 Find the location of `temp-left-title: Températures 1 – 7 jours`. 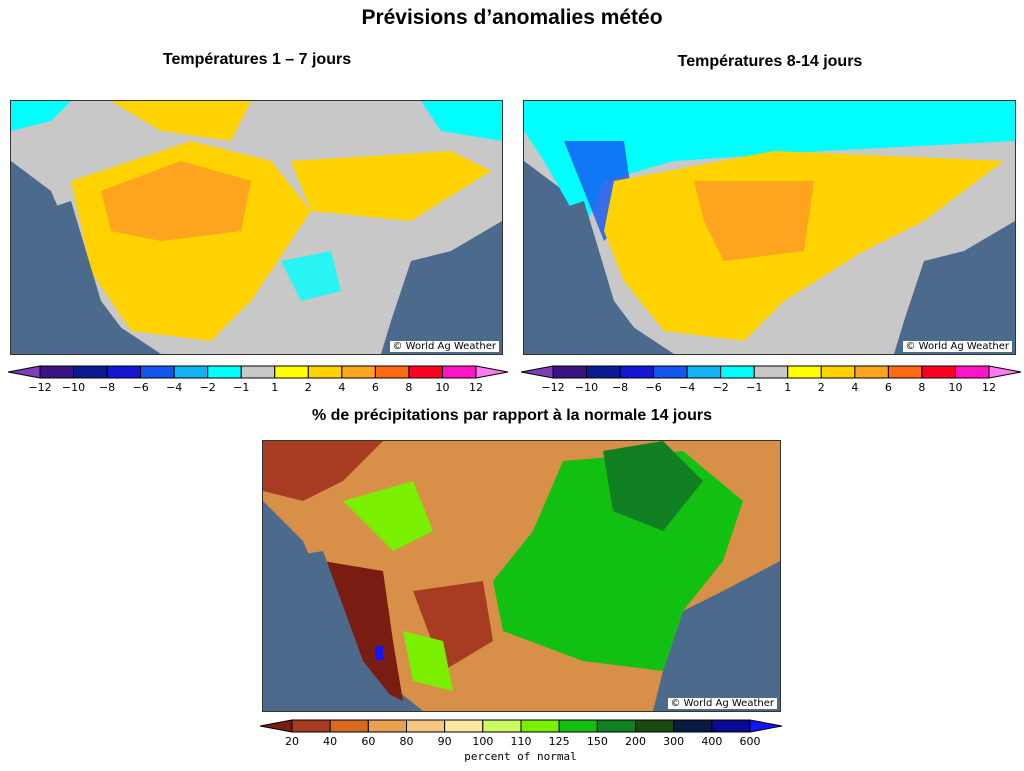

temp-left-title: Températures 1 – 7 jours is located at coordinates (257, 59).